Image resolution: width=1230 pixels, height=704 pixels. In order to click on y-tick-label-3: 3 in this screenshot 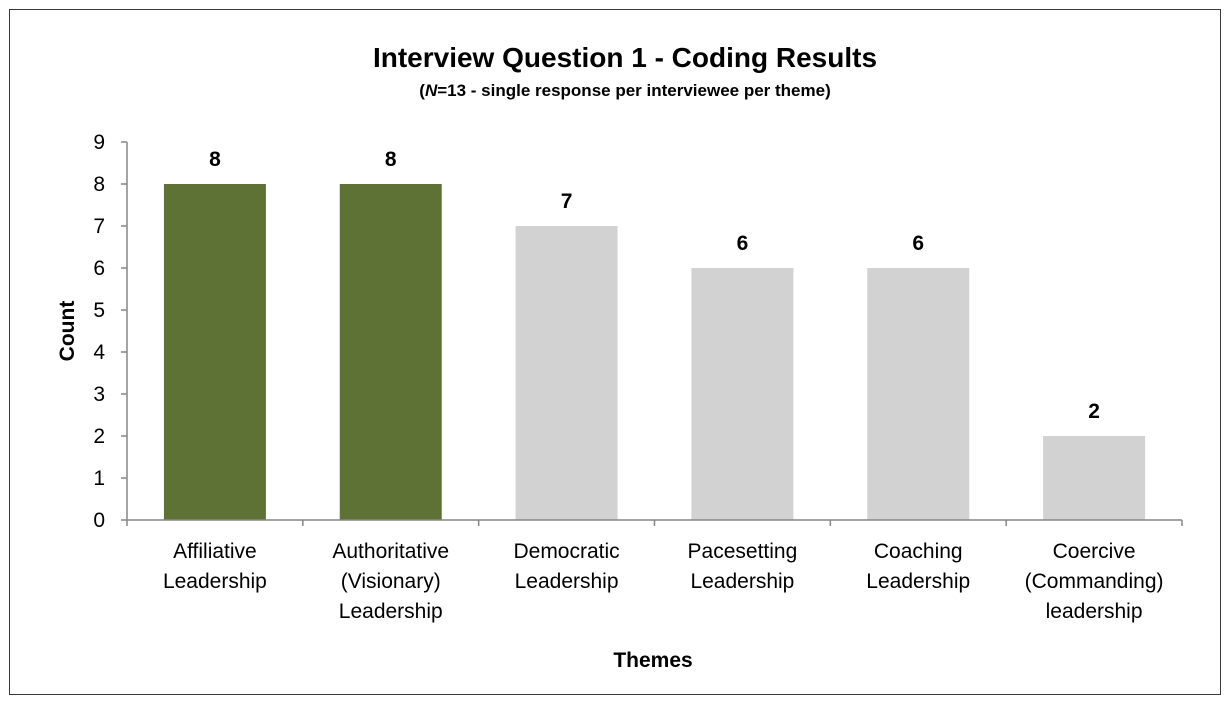, I will do `click(99, 394)`.